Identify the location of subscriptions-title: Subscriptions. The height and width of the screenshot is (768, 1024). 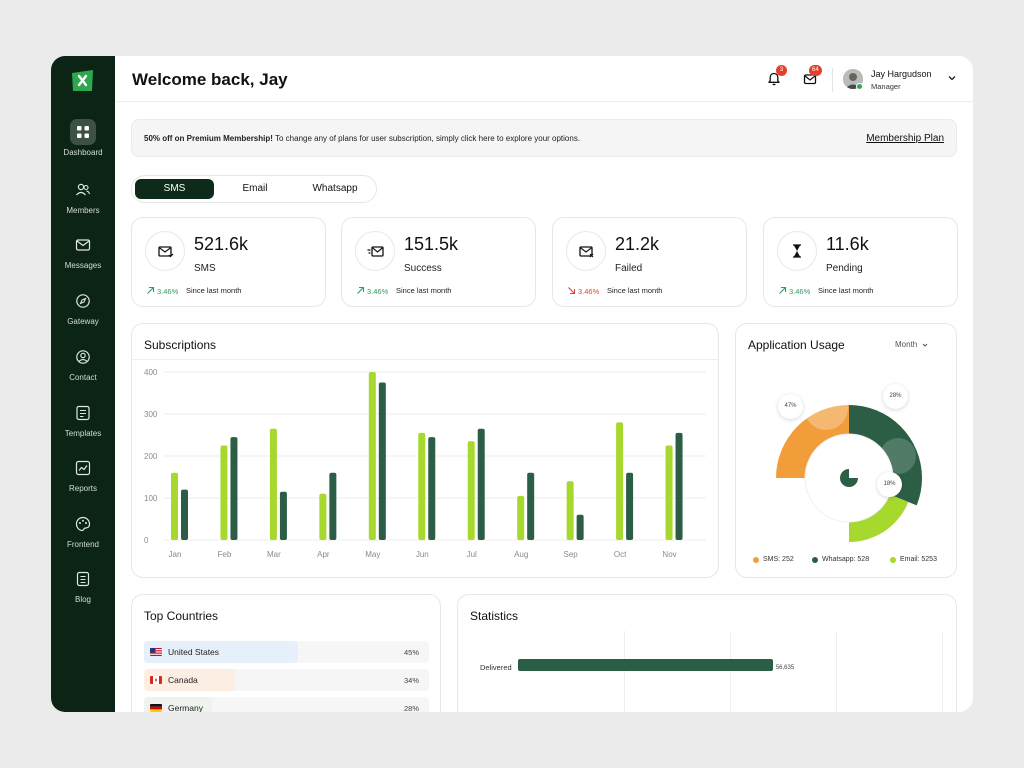
(180, 345).